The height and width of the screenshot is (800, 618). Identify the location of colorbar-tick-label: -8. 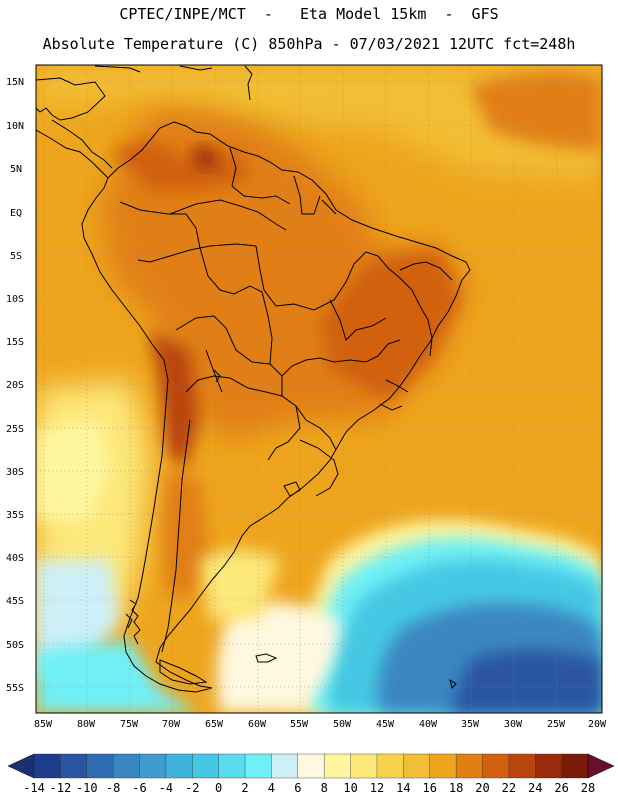
(113, 788).